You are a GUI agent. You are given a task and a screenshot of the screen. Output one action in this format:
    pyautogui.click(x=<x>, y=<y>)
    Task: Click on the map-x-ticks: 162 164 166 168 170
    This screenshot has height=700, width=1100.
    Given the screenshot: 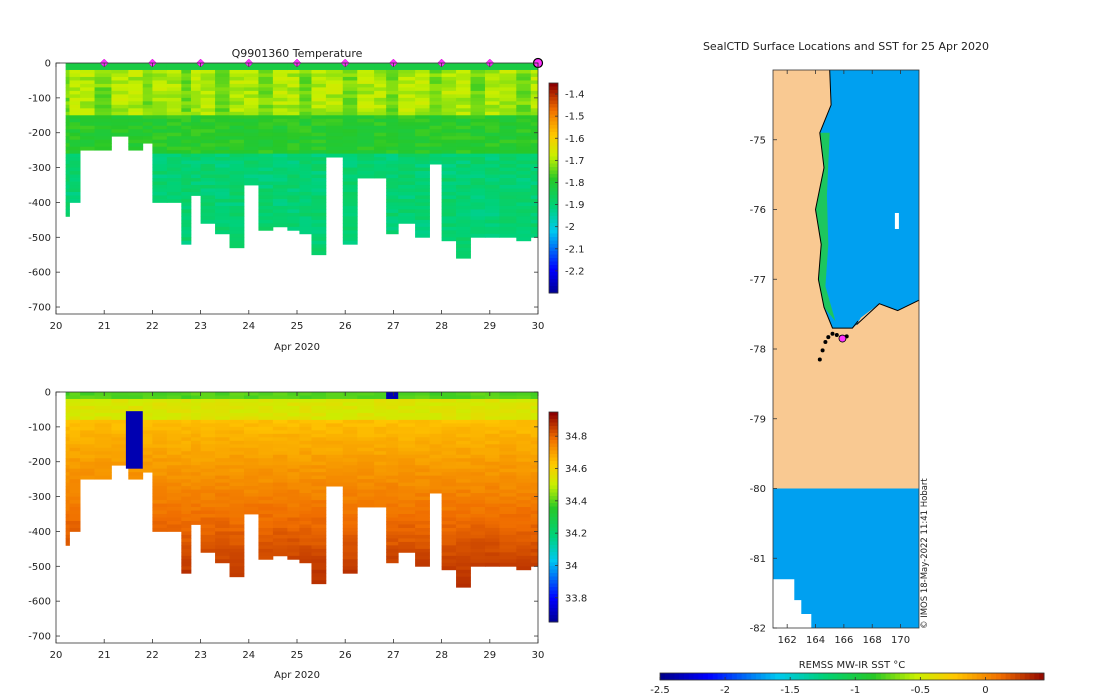 What is the action you would take?
    pyautogui.click(x=844, y=358)
    